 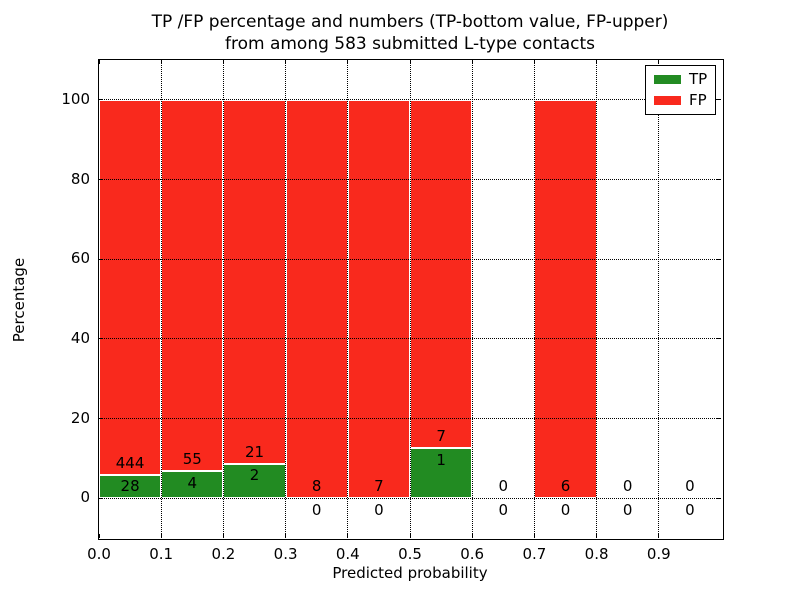 I want to click on x-tick-label: 0.9, so click(x=658, y=554).